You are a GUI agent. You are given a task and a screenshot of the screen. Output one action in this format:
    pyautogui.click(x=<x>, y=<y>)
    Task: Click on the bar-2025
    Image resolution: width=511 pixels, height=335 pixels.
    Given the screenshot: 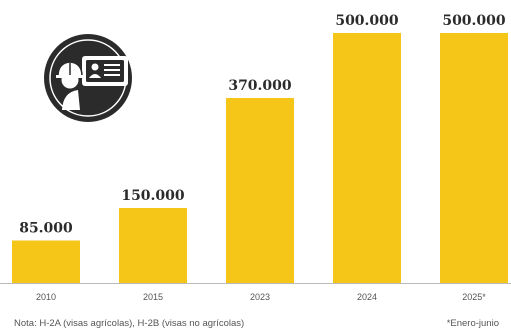 What is the action you would take?
    pyautogui.click(x=474, y=158)
    